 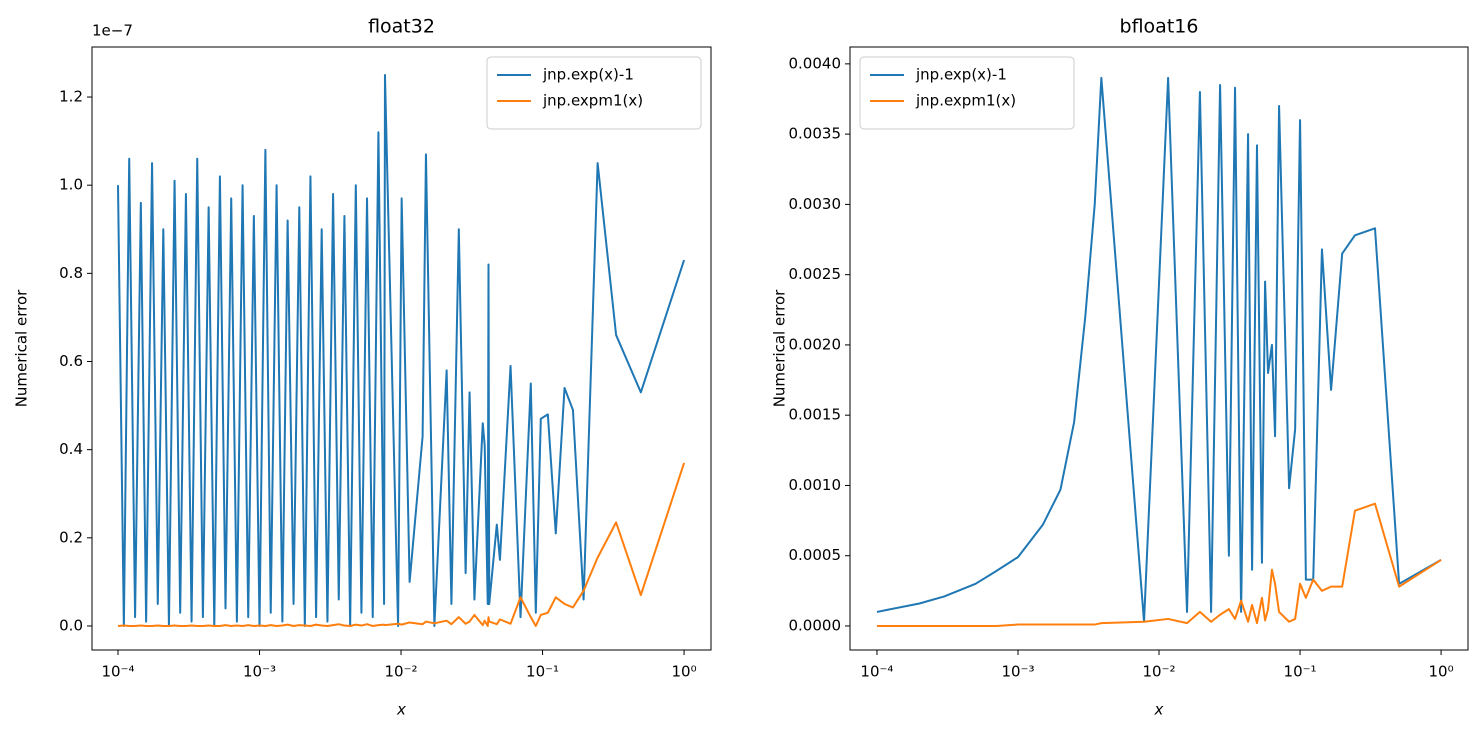 I want to click on y-tick-label: 0.8, so click(x=71, y=273).